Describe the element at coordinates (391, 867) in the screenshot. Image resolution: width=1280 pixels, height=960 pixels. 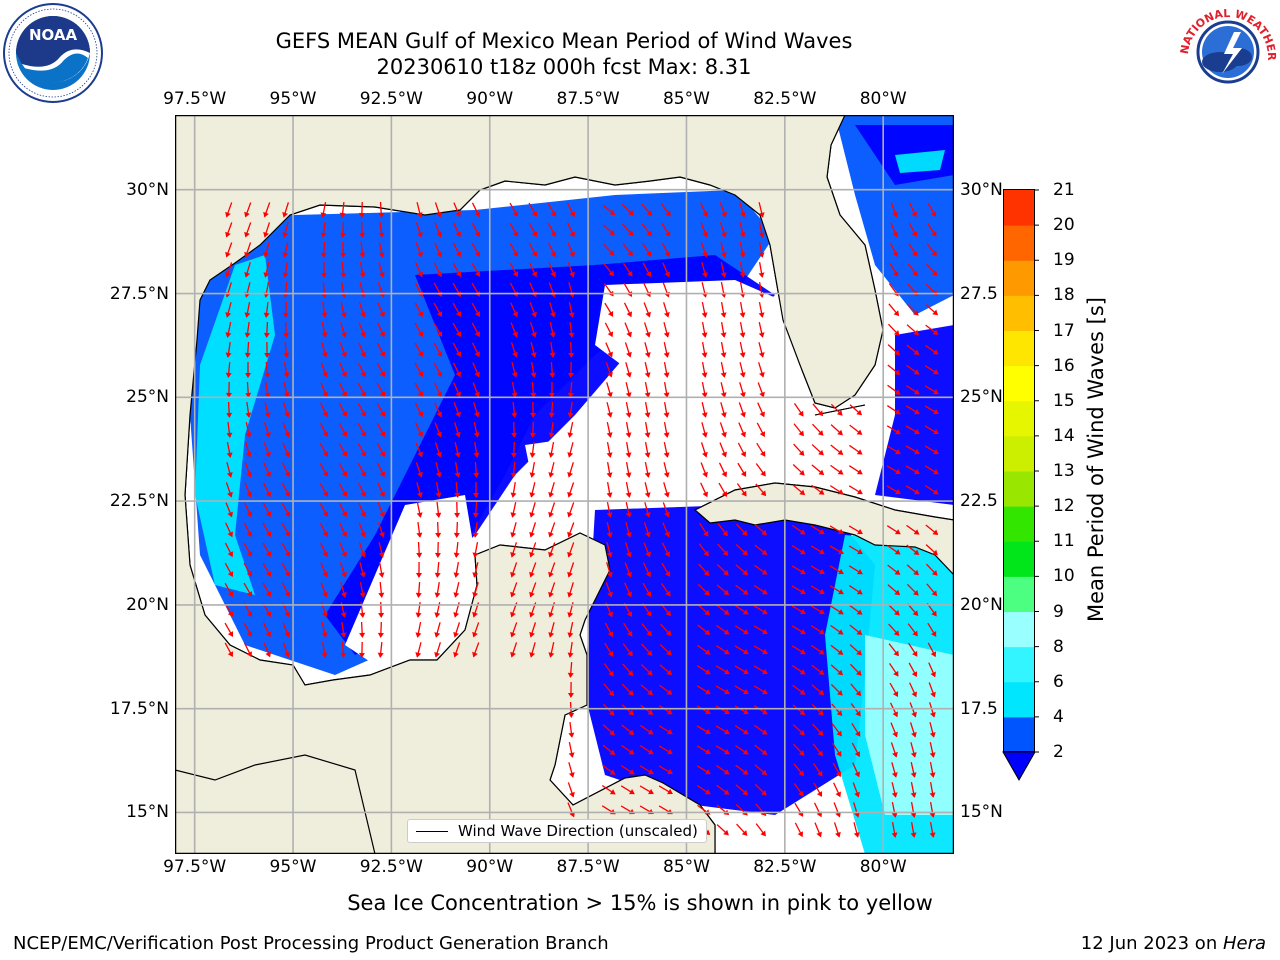
I see `lon-tick-label: 92.5°W` at that location.